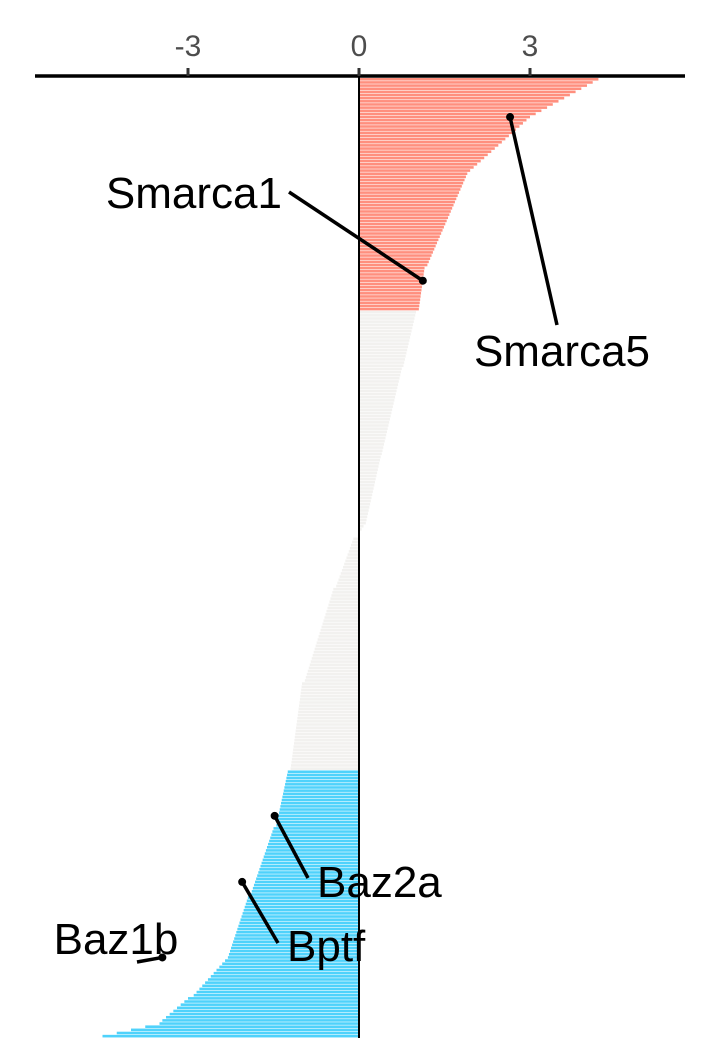 The image size is (708, 1062). I want to click on gene-label-smarca1: Smarca1, so click(194, 193).